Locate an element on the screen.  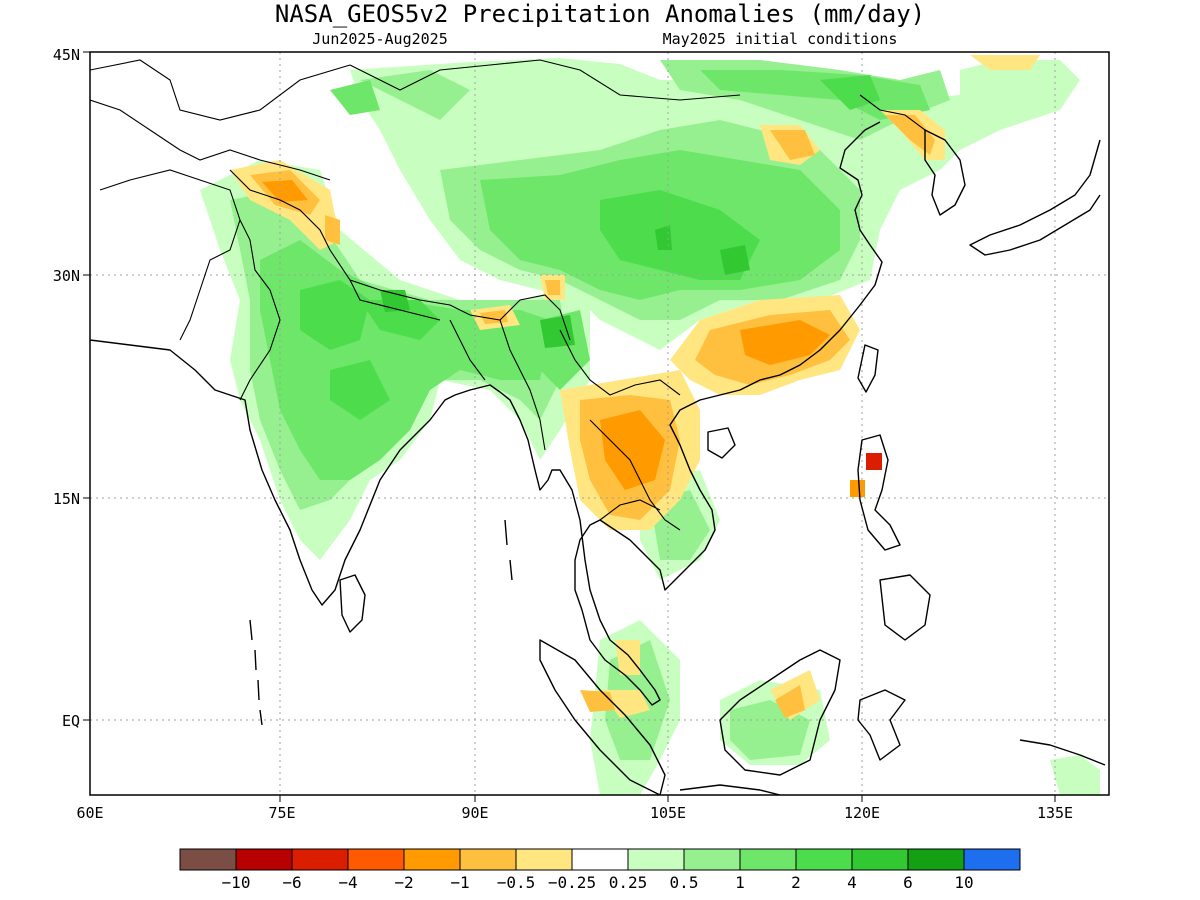
colorbar-label: −4 is located at coordinates (347, 882).